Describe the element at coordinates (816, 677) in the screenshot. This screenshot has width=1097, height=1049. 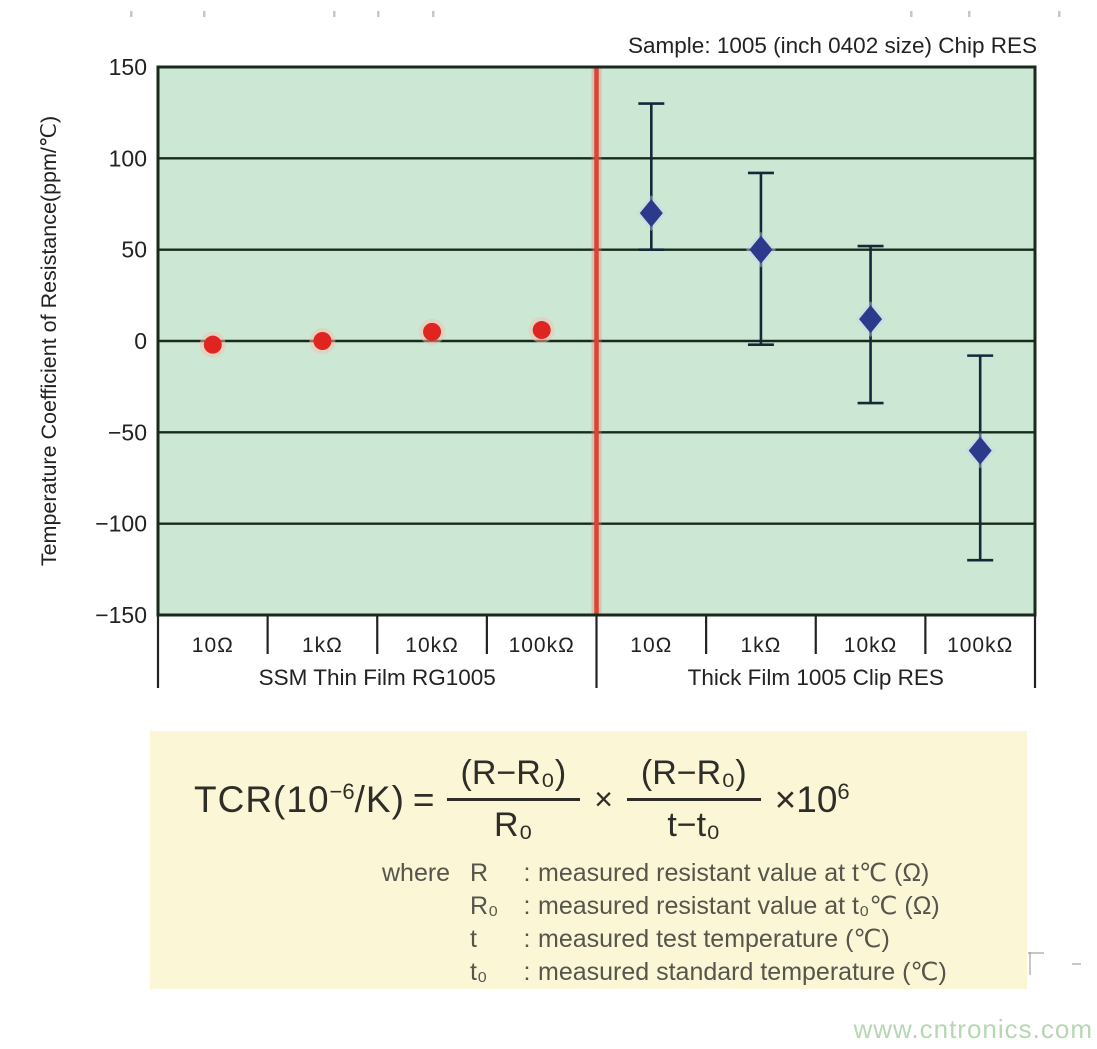
I see `group-label: Thick Film 1005 Clip RES` at that location.